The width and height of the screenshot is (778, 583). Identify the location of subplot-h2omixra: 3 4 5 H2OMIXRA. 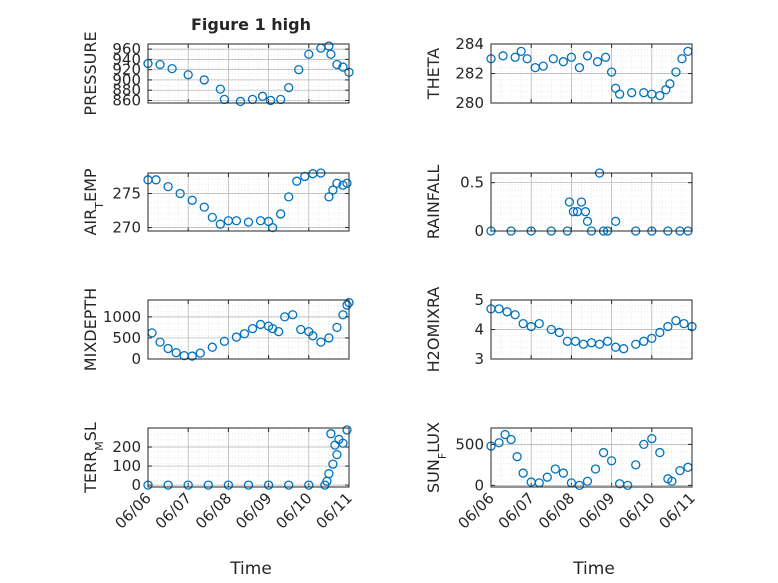
(560, 329).